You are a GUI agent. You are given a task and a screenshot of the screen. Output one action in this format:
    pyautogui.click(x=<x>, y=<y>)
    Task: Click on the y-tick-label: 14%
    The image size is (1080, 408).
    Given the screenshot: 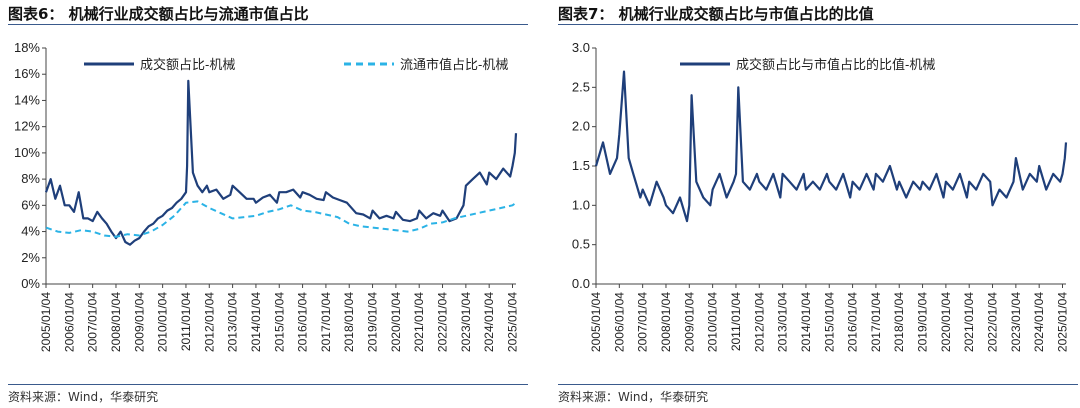 What is the action you would take?
    pyautogui.click(x=27, y=99)
    